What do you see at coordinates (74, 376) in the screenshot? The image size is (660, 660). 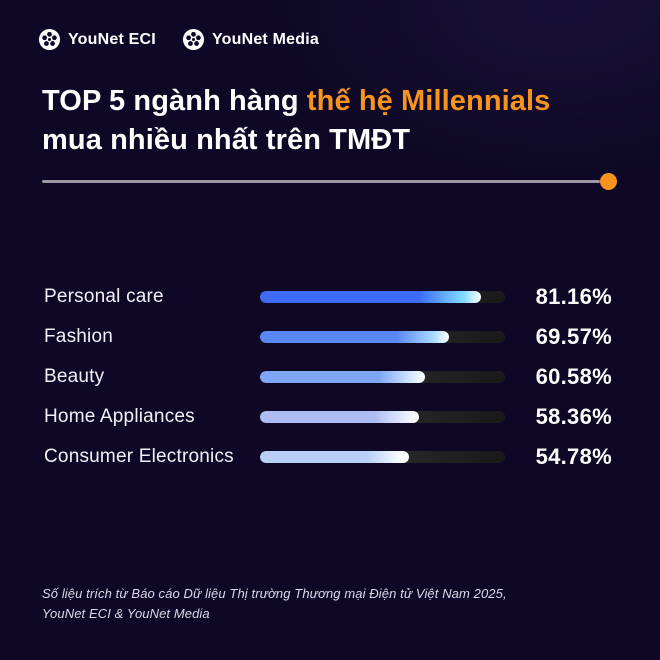 I see `category-label: Beauty` at bounding box center [74, 376].